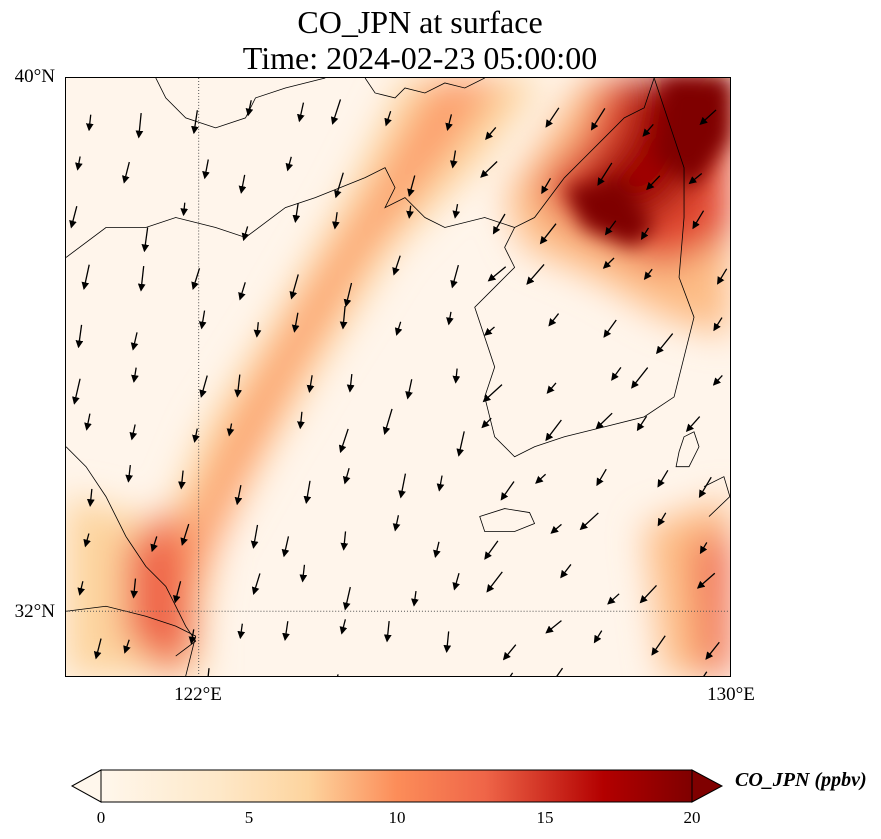  Describe the element at coordinates (692, 817) in the screenshot. I see `colorbar-tick: 20` at that location.